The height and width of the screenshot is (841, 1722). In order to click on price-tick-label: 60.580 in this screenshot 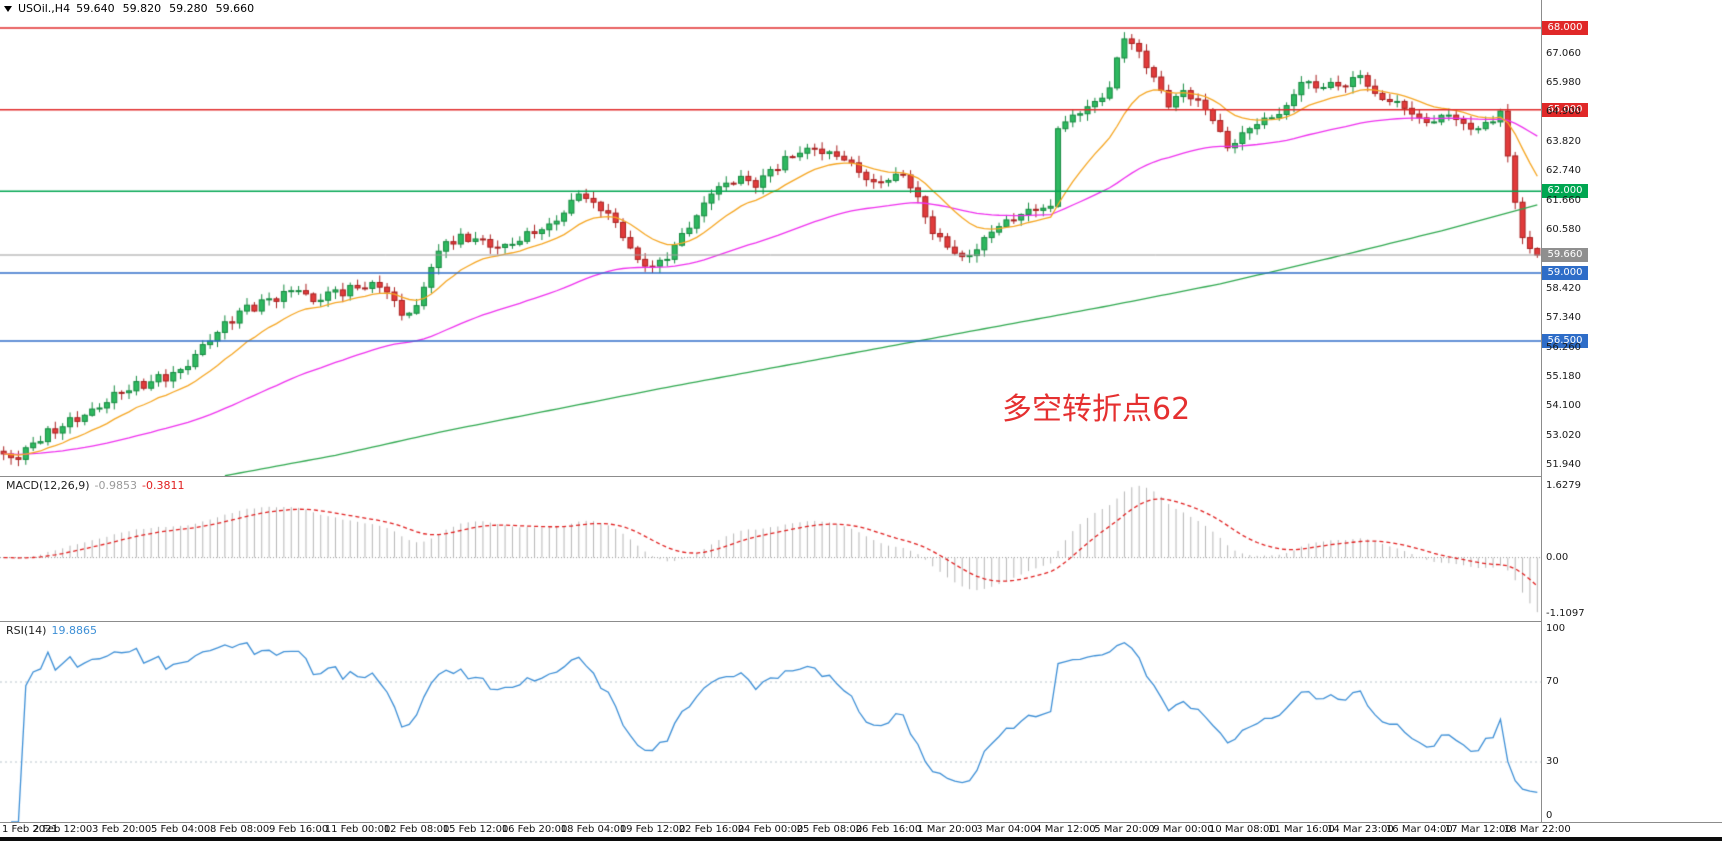, I will do `click(1563, 229)`.